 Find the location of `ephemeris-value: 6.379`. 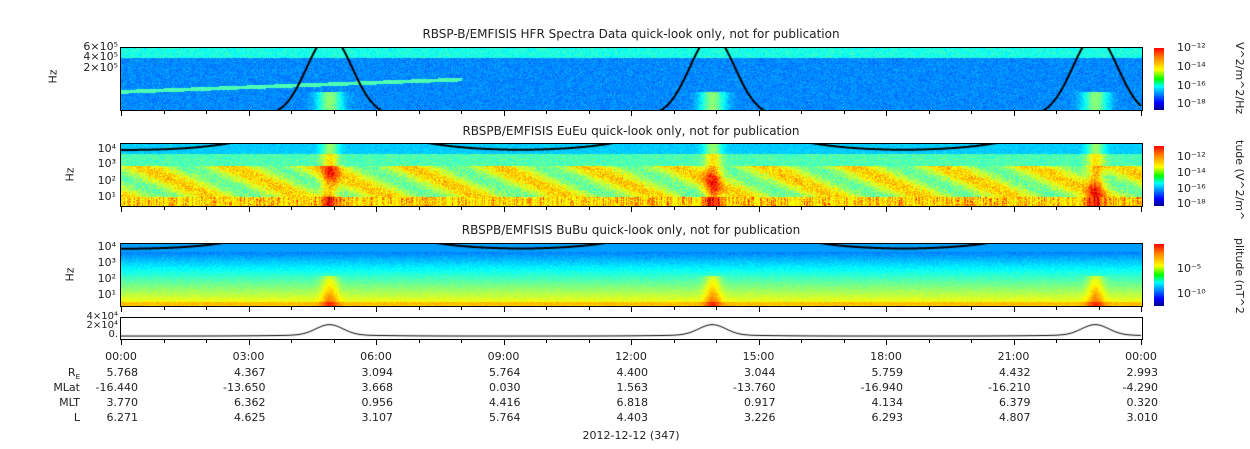

ephemeris-value: 6.379 is located at coordinates (1015, 402).